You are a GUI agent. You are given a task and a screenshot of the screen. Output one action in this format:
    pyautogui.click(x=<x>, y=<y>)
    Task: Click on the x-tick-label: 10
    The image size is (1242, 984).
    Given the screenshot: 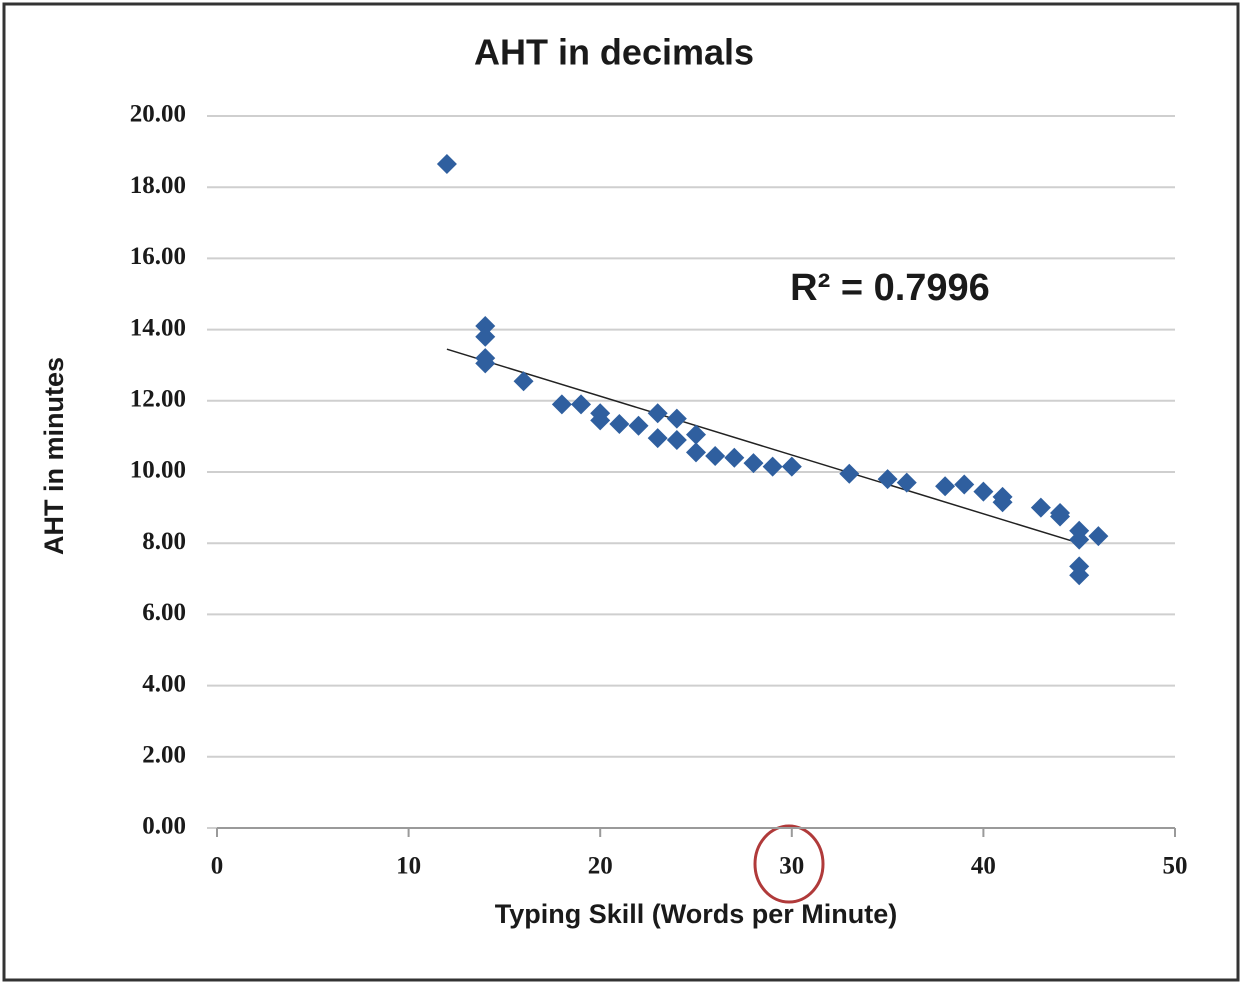 What is the action you would take?
    pyautogui.click(x=408, y=866)
    